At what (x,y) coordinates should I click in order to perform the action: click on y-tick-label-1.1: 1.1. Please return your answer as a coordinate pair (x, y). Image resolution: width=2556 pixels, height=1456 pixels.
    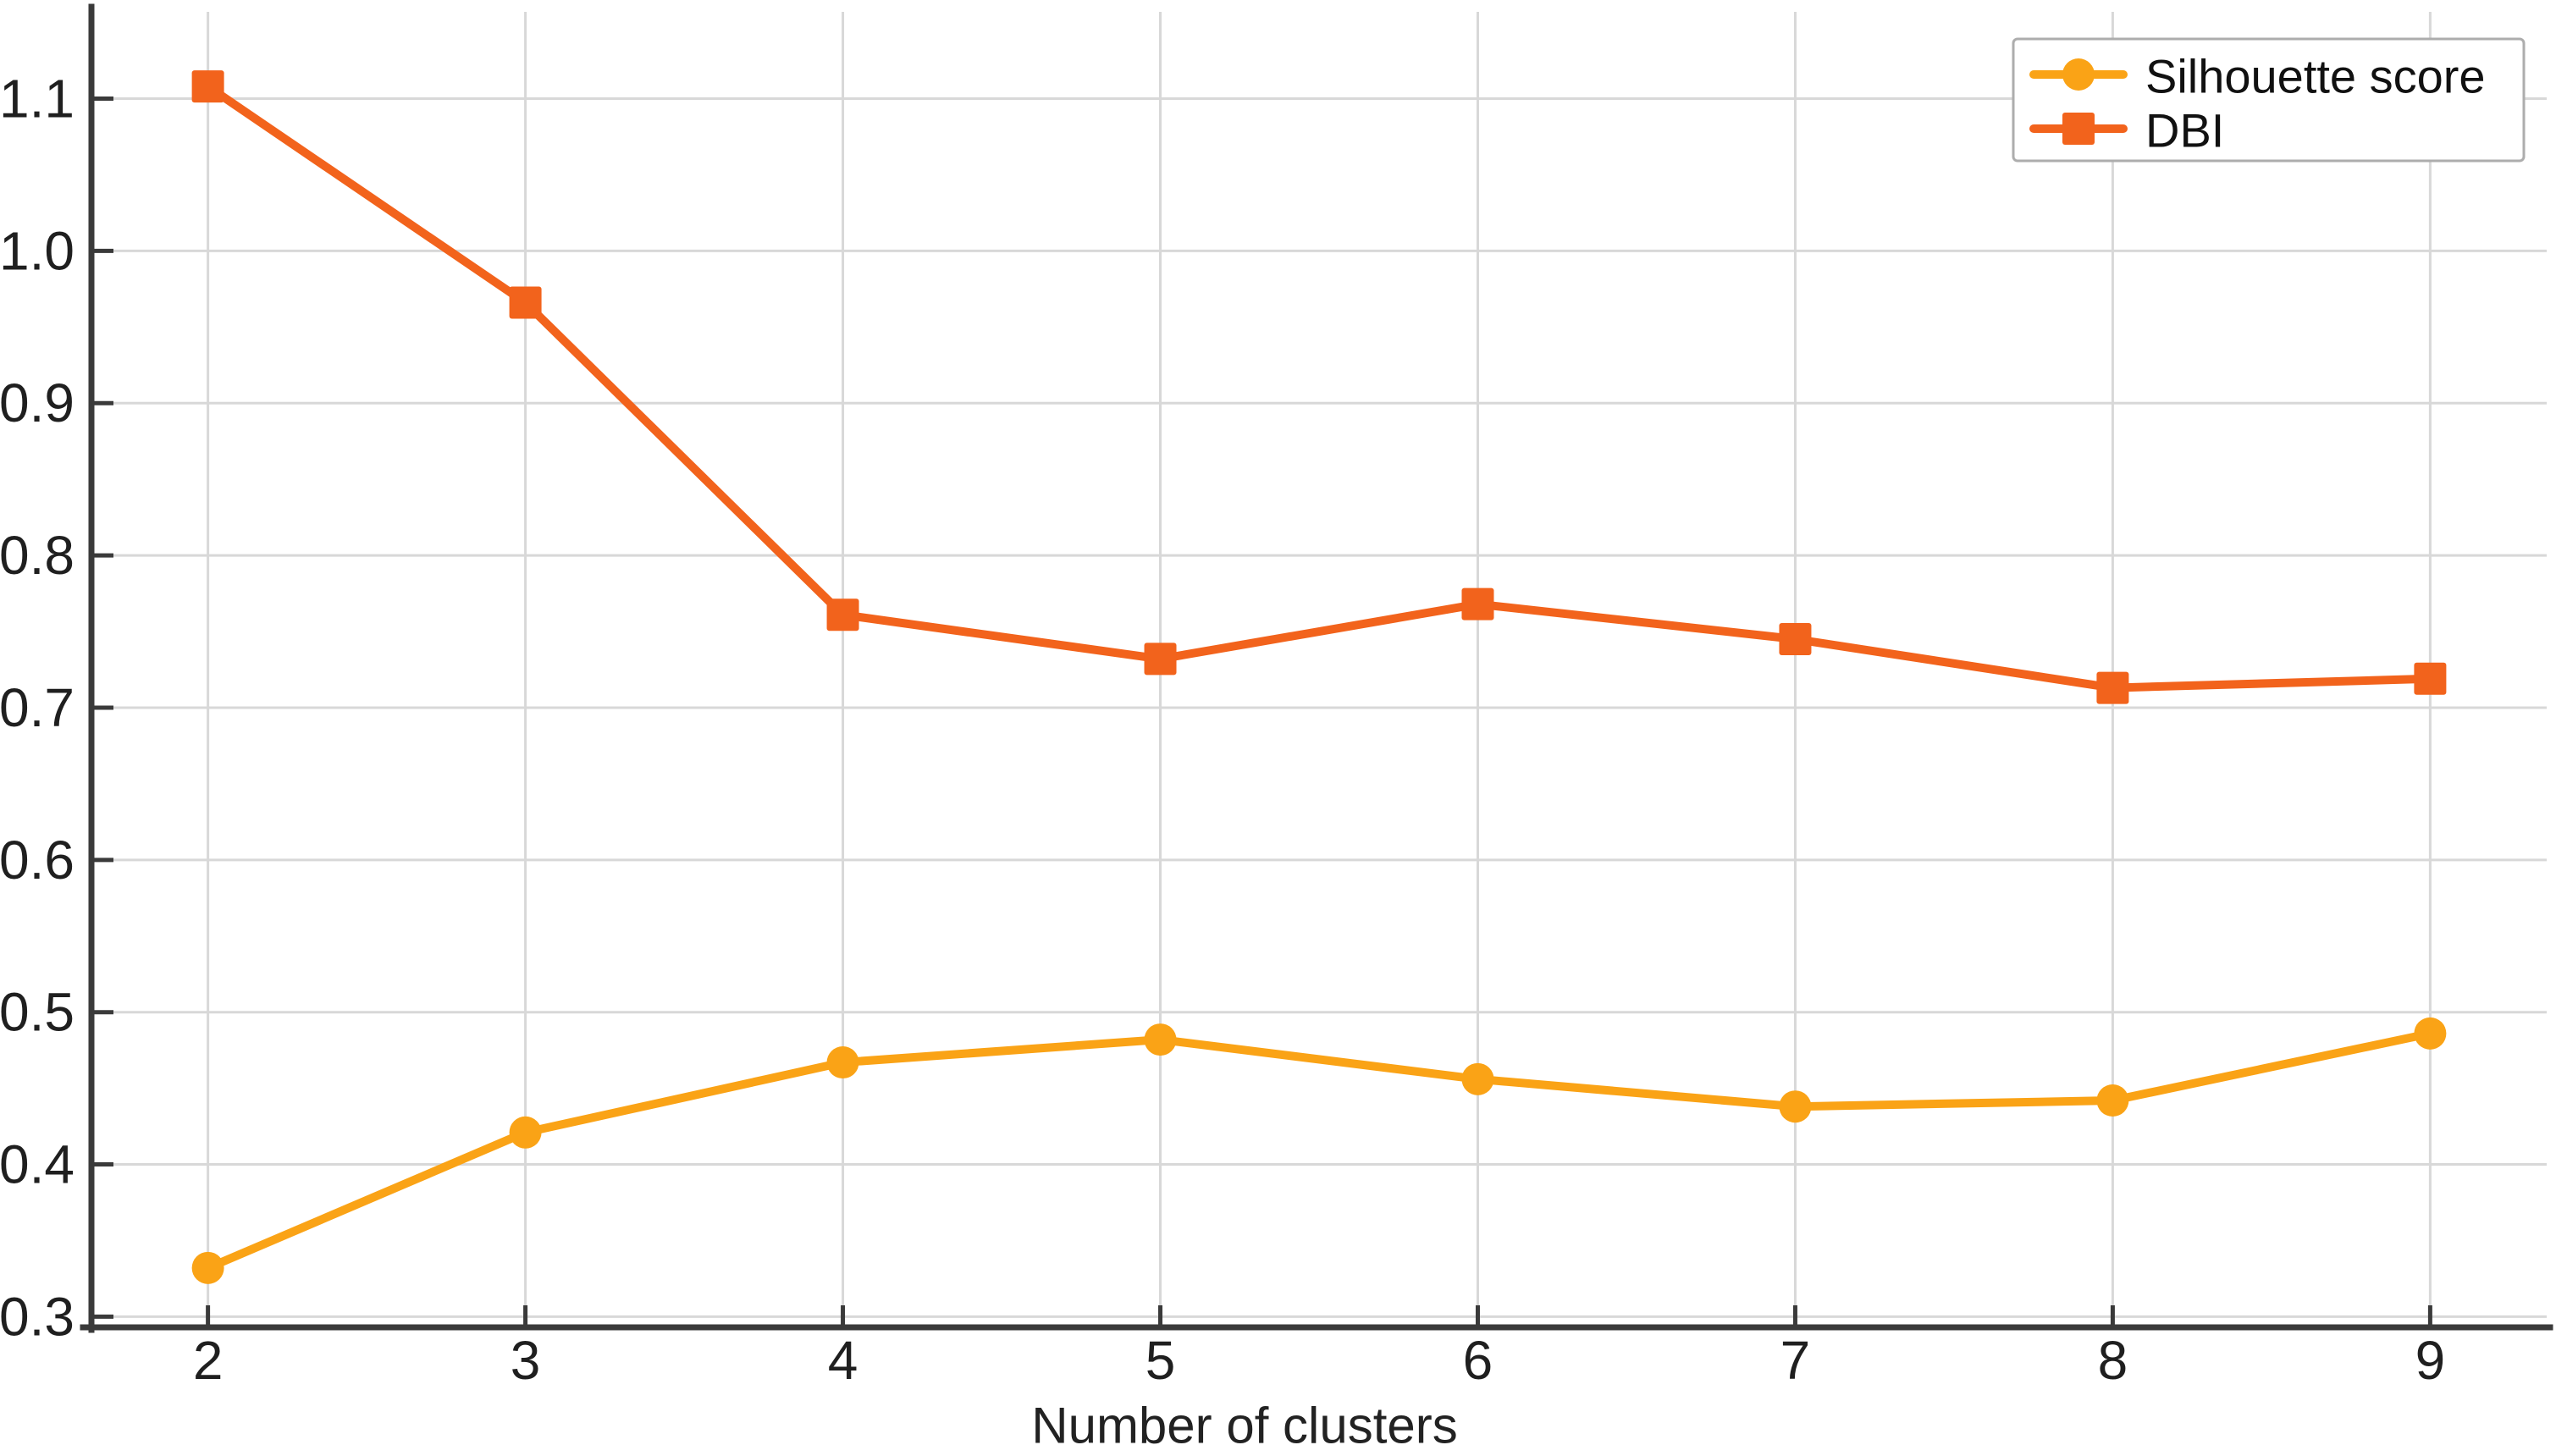
    Looking at the image, I should click on (37, 99).